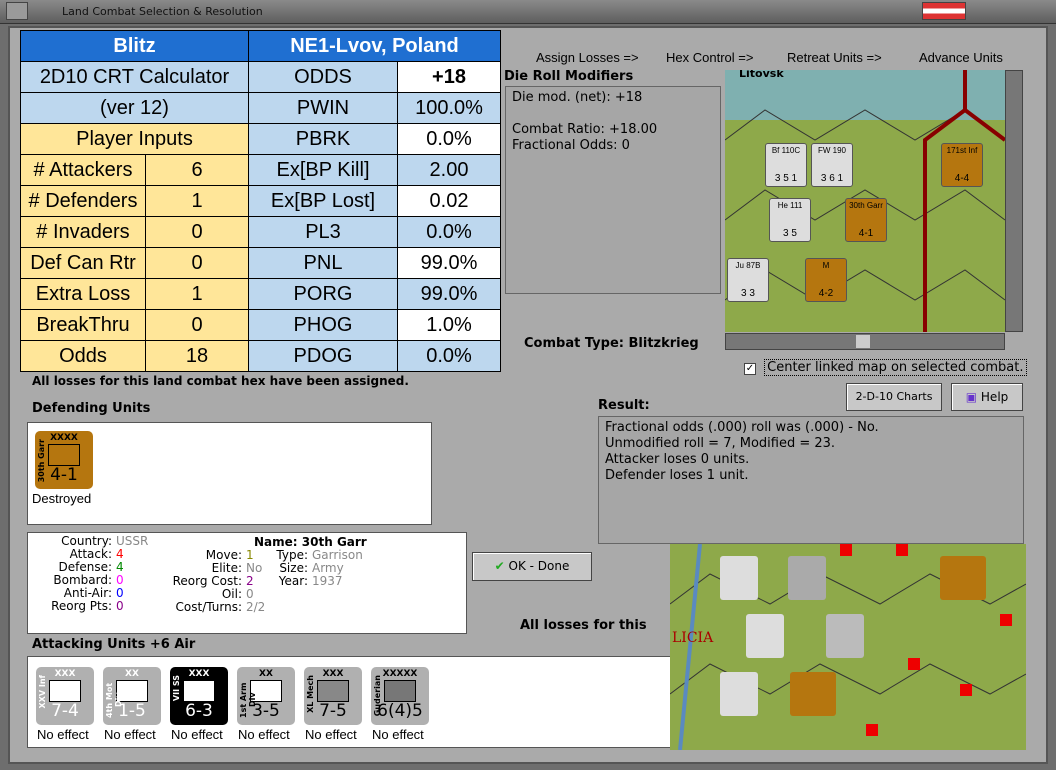  I want to click on step-retreat-units: Retreat Units =>, so click(834, 57).